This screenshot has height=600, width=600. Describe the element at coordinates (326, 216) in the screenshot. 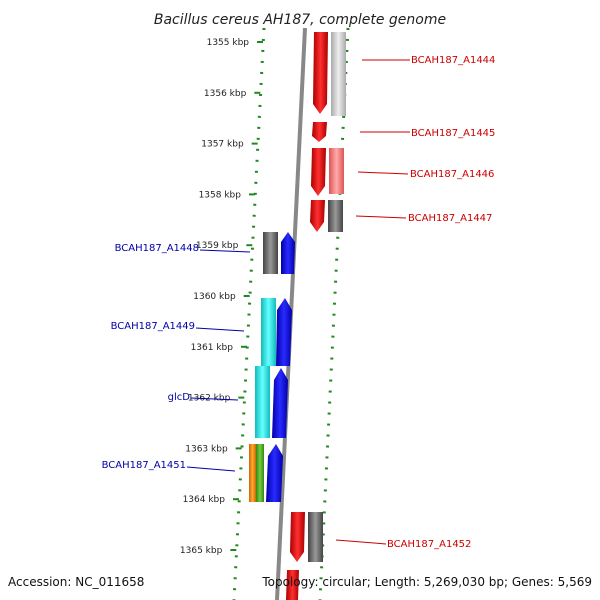

I see `gene-BCAH187_A1447` at that location.